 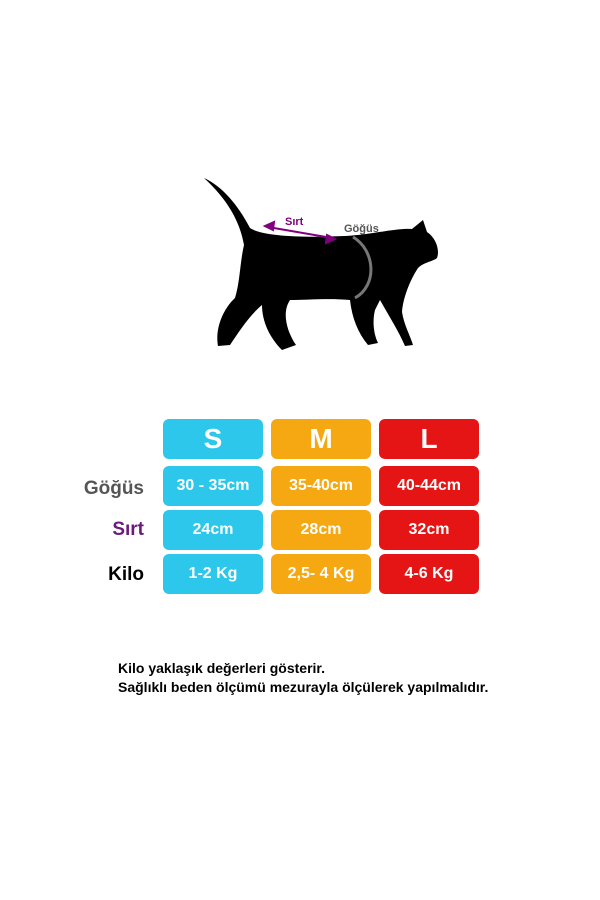 What do you see at coordinates (213, 574) in the screenshot?
I see `cell-weight-s: 1-2 Kg` at bounding box center [213, 574].